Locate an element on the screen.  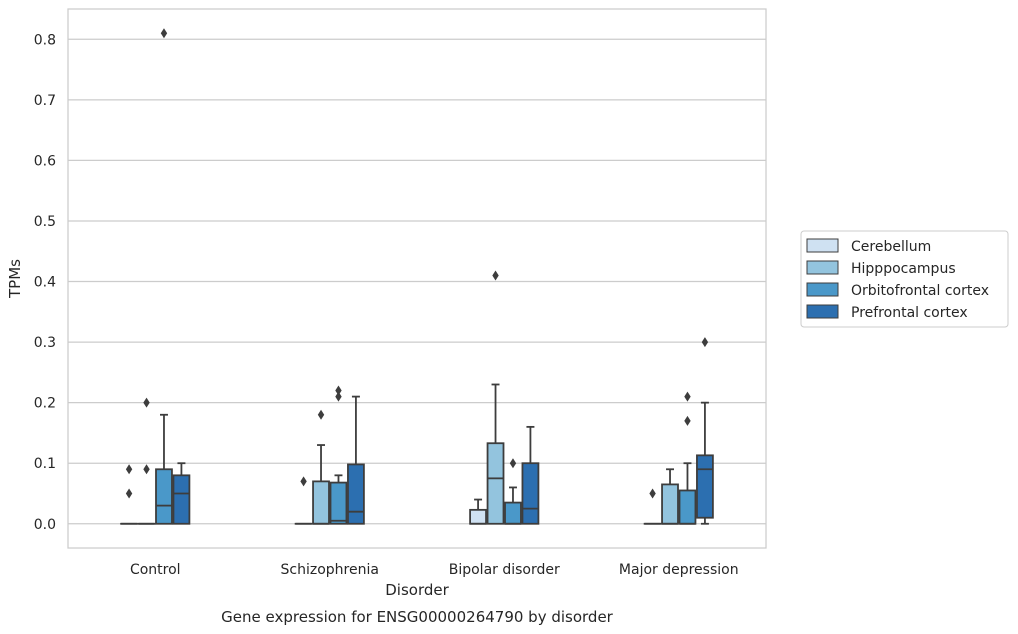
legend-label: Prefrontal cortex is located at coordinates (909, 313).